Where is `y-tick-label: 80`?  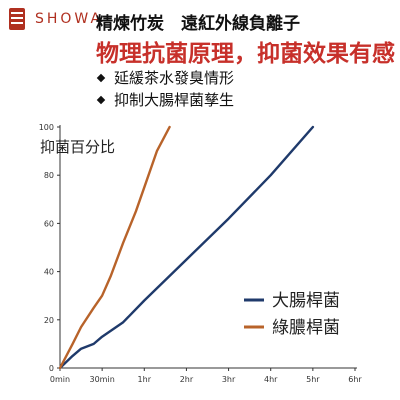
y-tick-label: 80 is located at coordinates (49, 175).